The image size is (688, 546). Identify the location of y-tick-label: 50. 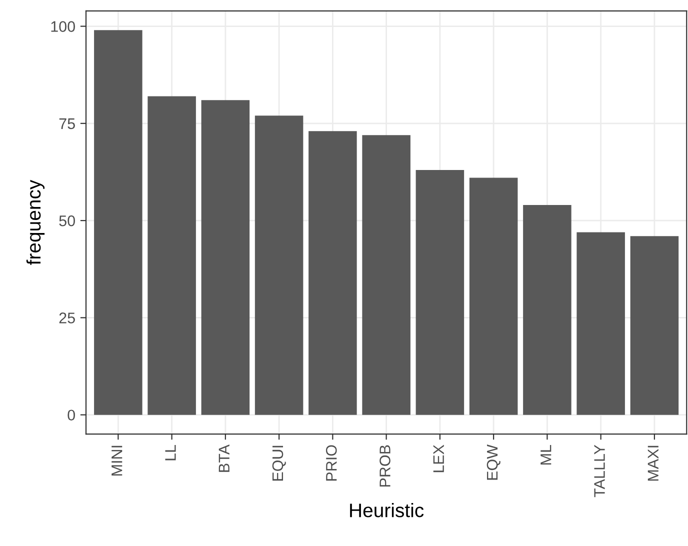
(67, 220).